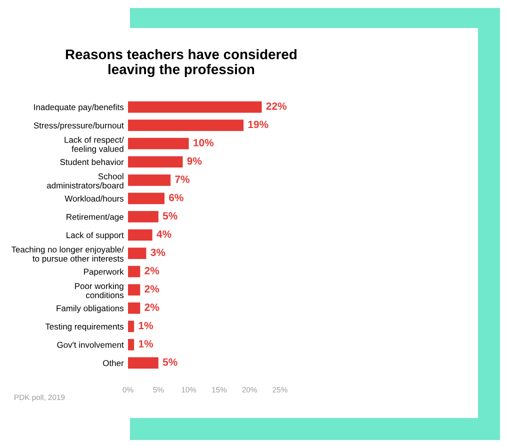  What do you see at coordinates (182, 179) in the screenshot?
I see `data-label: 7%` at bounding box center [182, 179].